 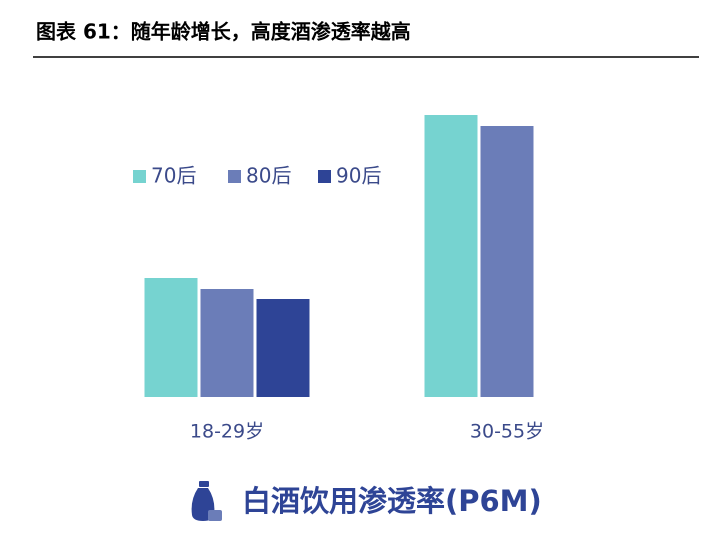 I want to click on chart-subtitle: 白酒饮用渗透率(P6M), so click(x=392, y=501).